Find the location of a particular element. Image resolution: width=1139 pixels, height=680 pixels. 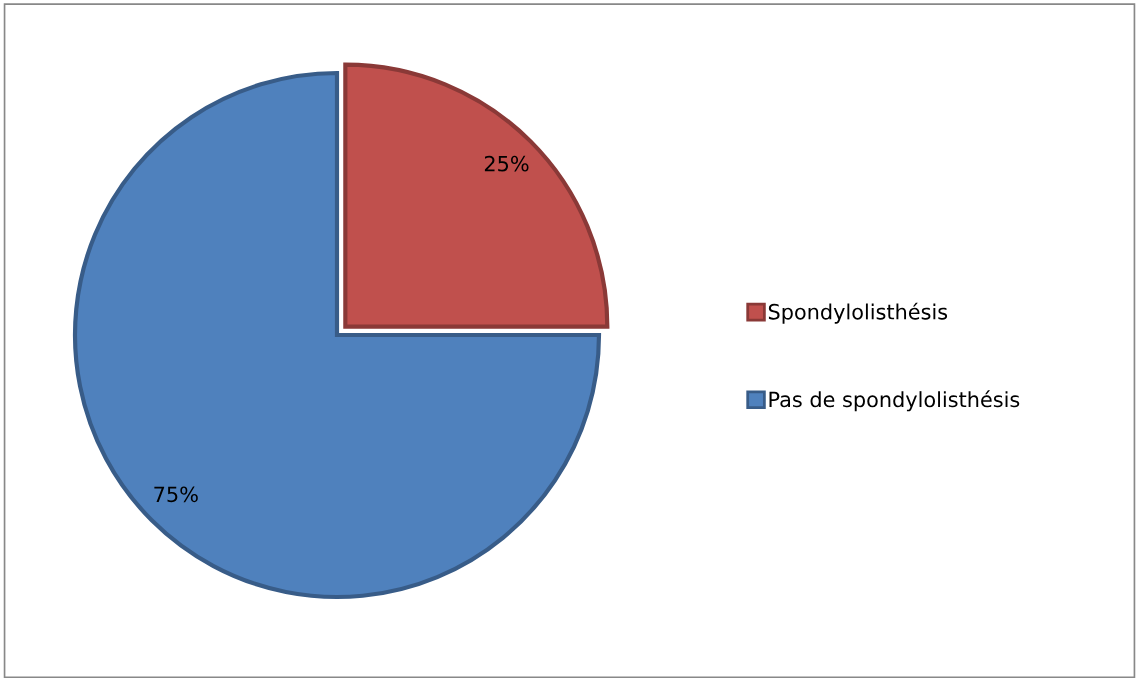

data-label: 75% is located at coordinates (176, 494).